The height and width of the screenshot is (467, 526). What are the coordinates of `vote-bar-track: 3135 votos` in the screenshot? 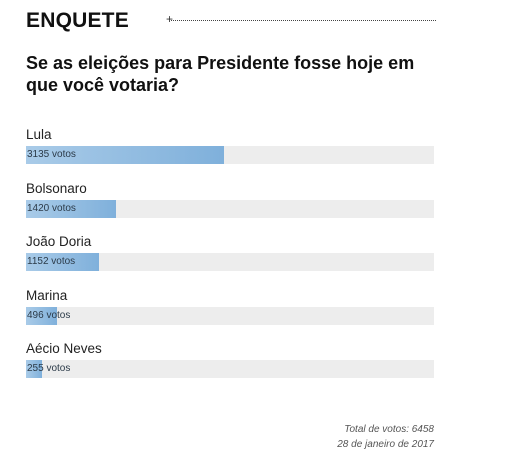 It's located at (230, 155).